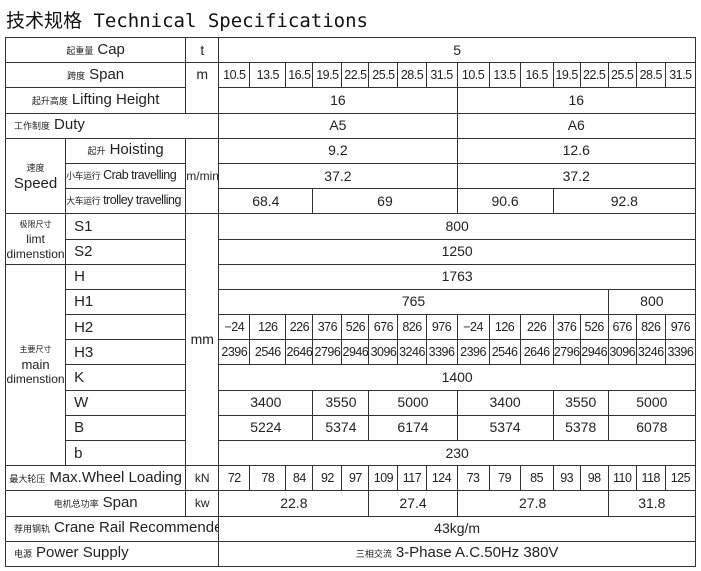  I want to click on H2-label: H2, so click(126, 327).